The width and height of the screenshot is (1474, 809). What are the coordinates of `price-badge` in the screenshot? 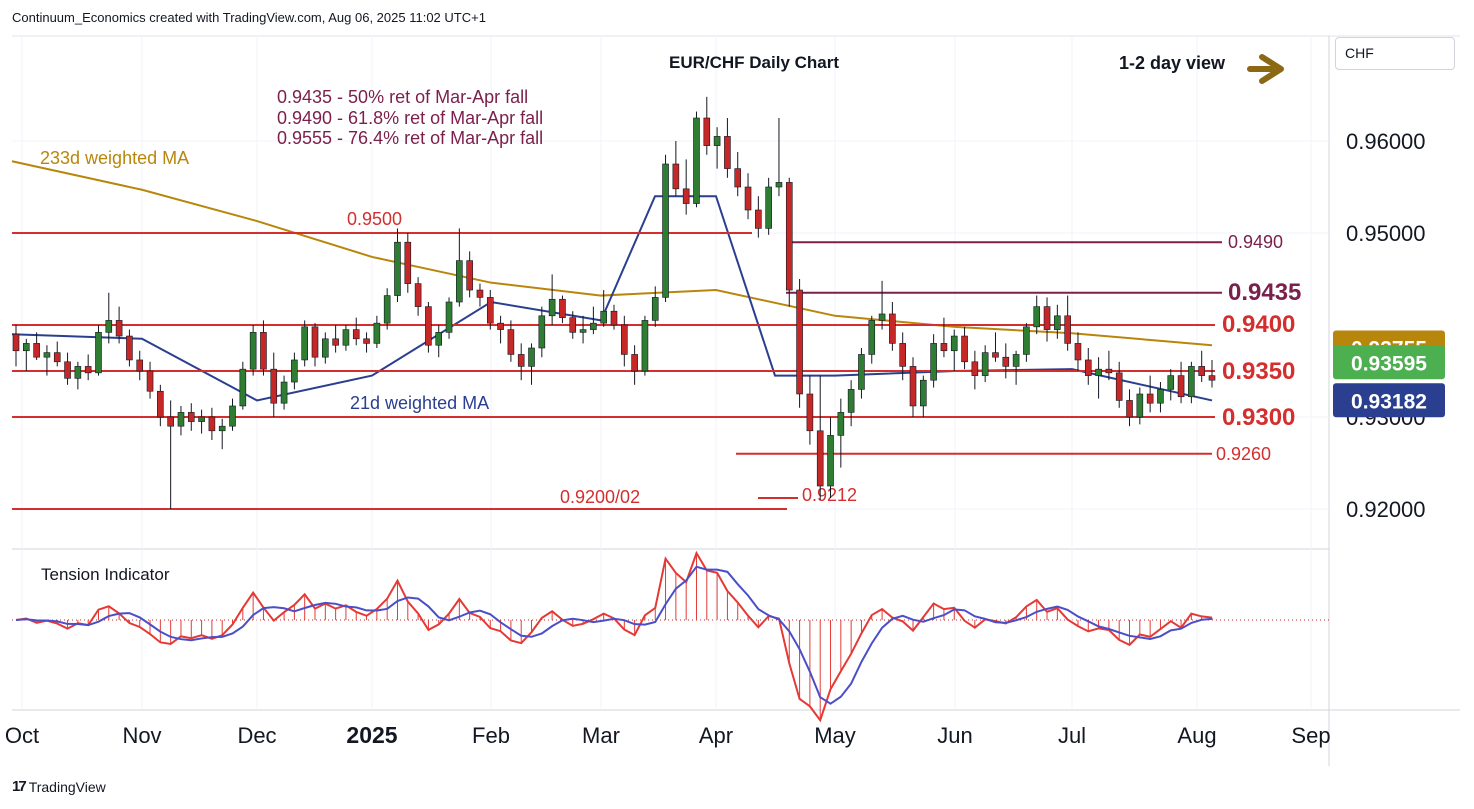 It's located at (1389, 400).